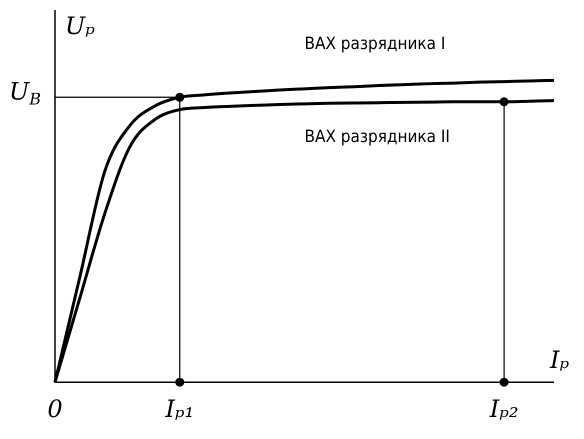  What do you see at coordinates (559, 360) in the screenshot?
I see `x-axis-title: Iₚ` at bounding box center [559, 360].